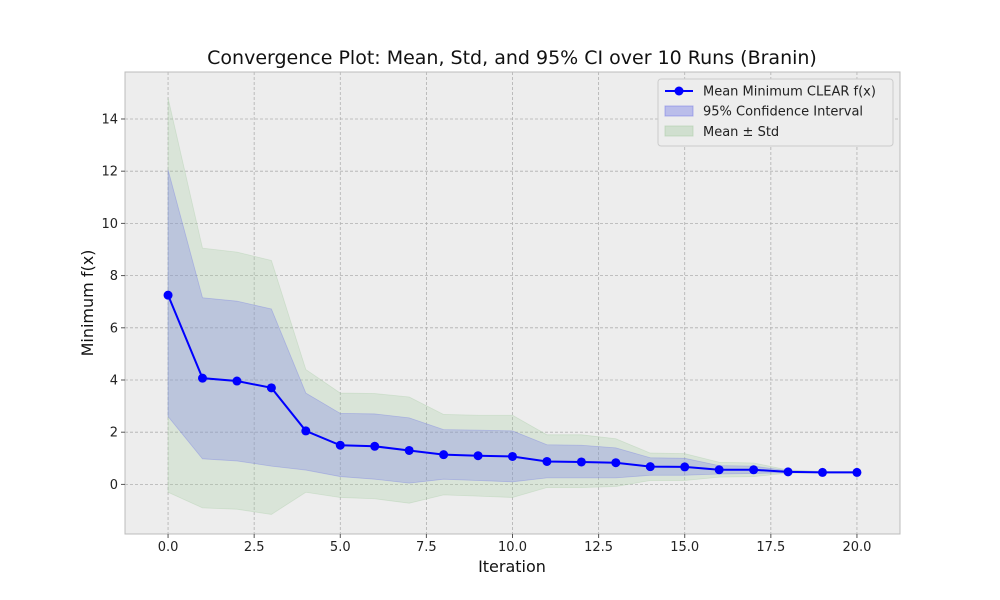  I want to click on legend-std-swatch, so click(679, 131).